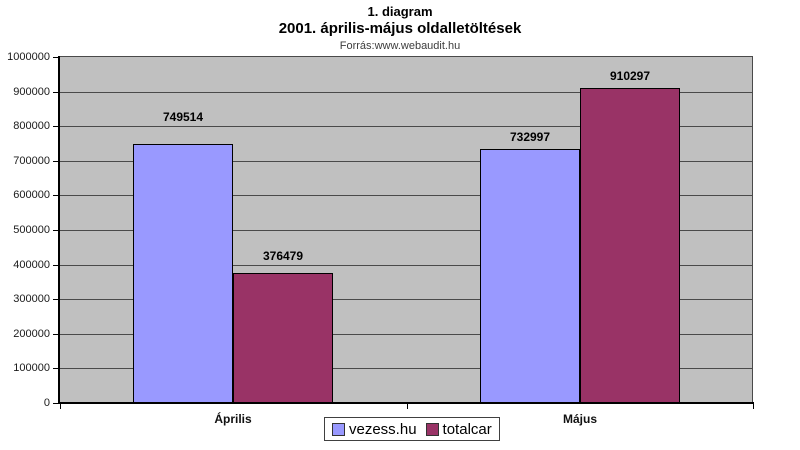  I want to click on legend: vezess.hu totalcar, so click(412, 429).